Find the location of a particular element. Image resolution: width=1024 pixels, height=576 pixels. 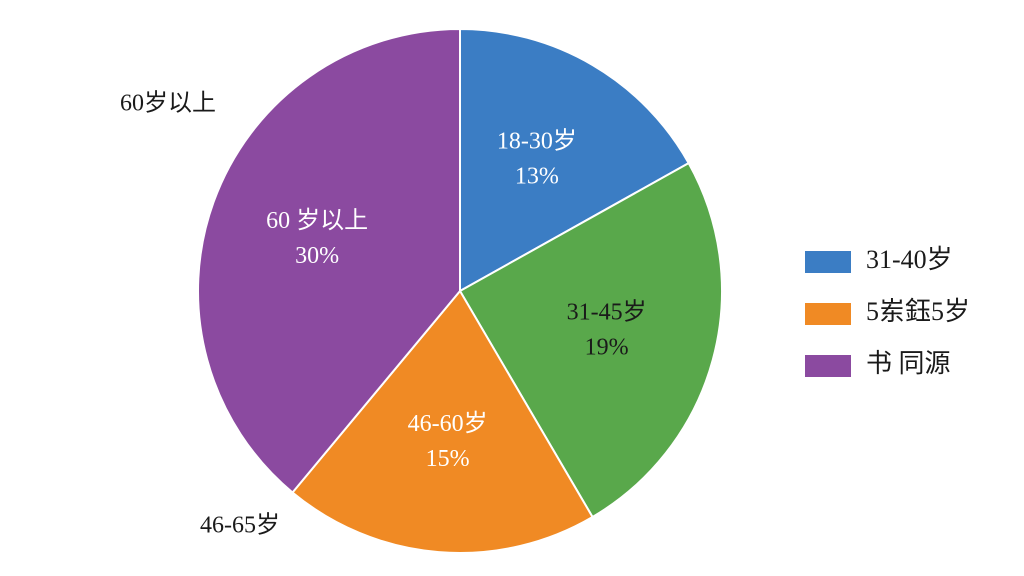

annotation: 60岁以上 is located at coordinates (168, 103).